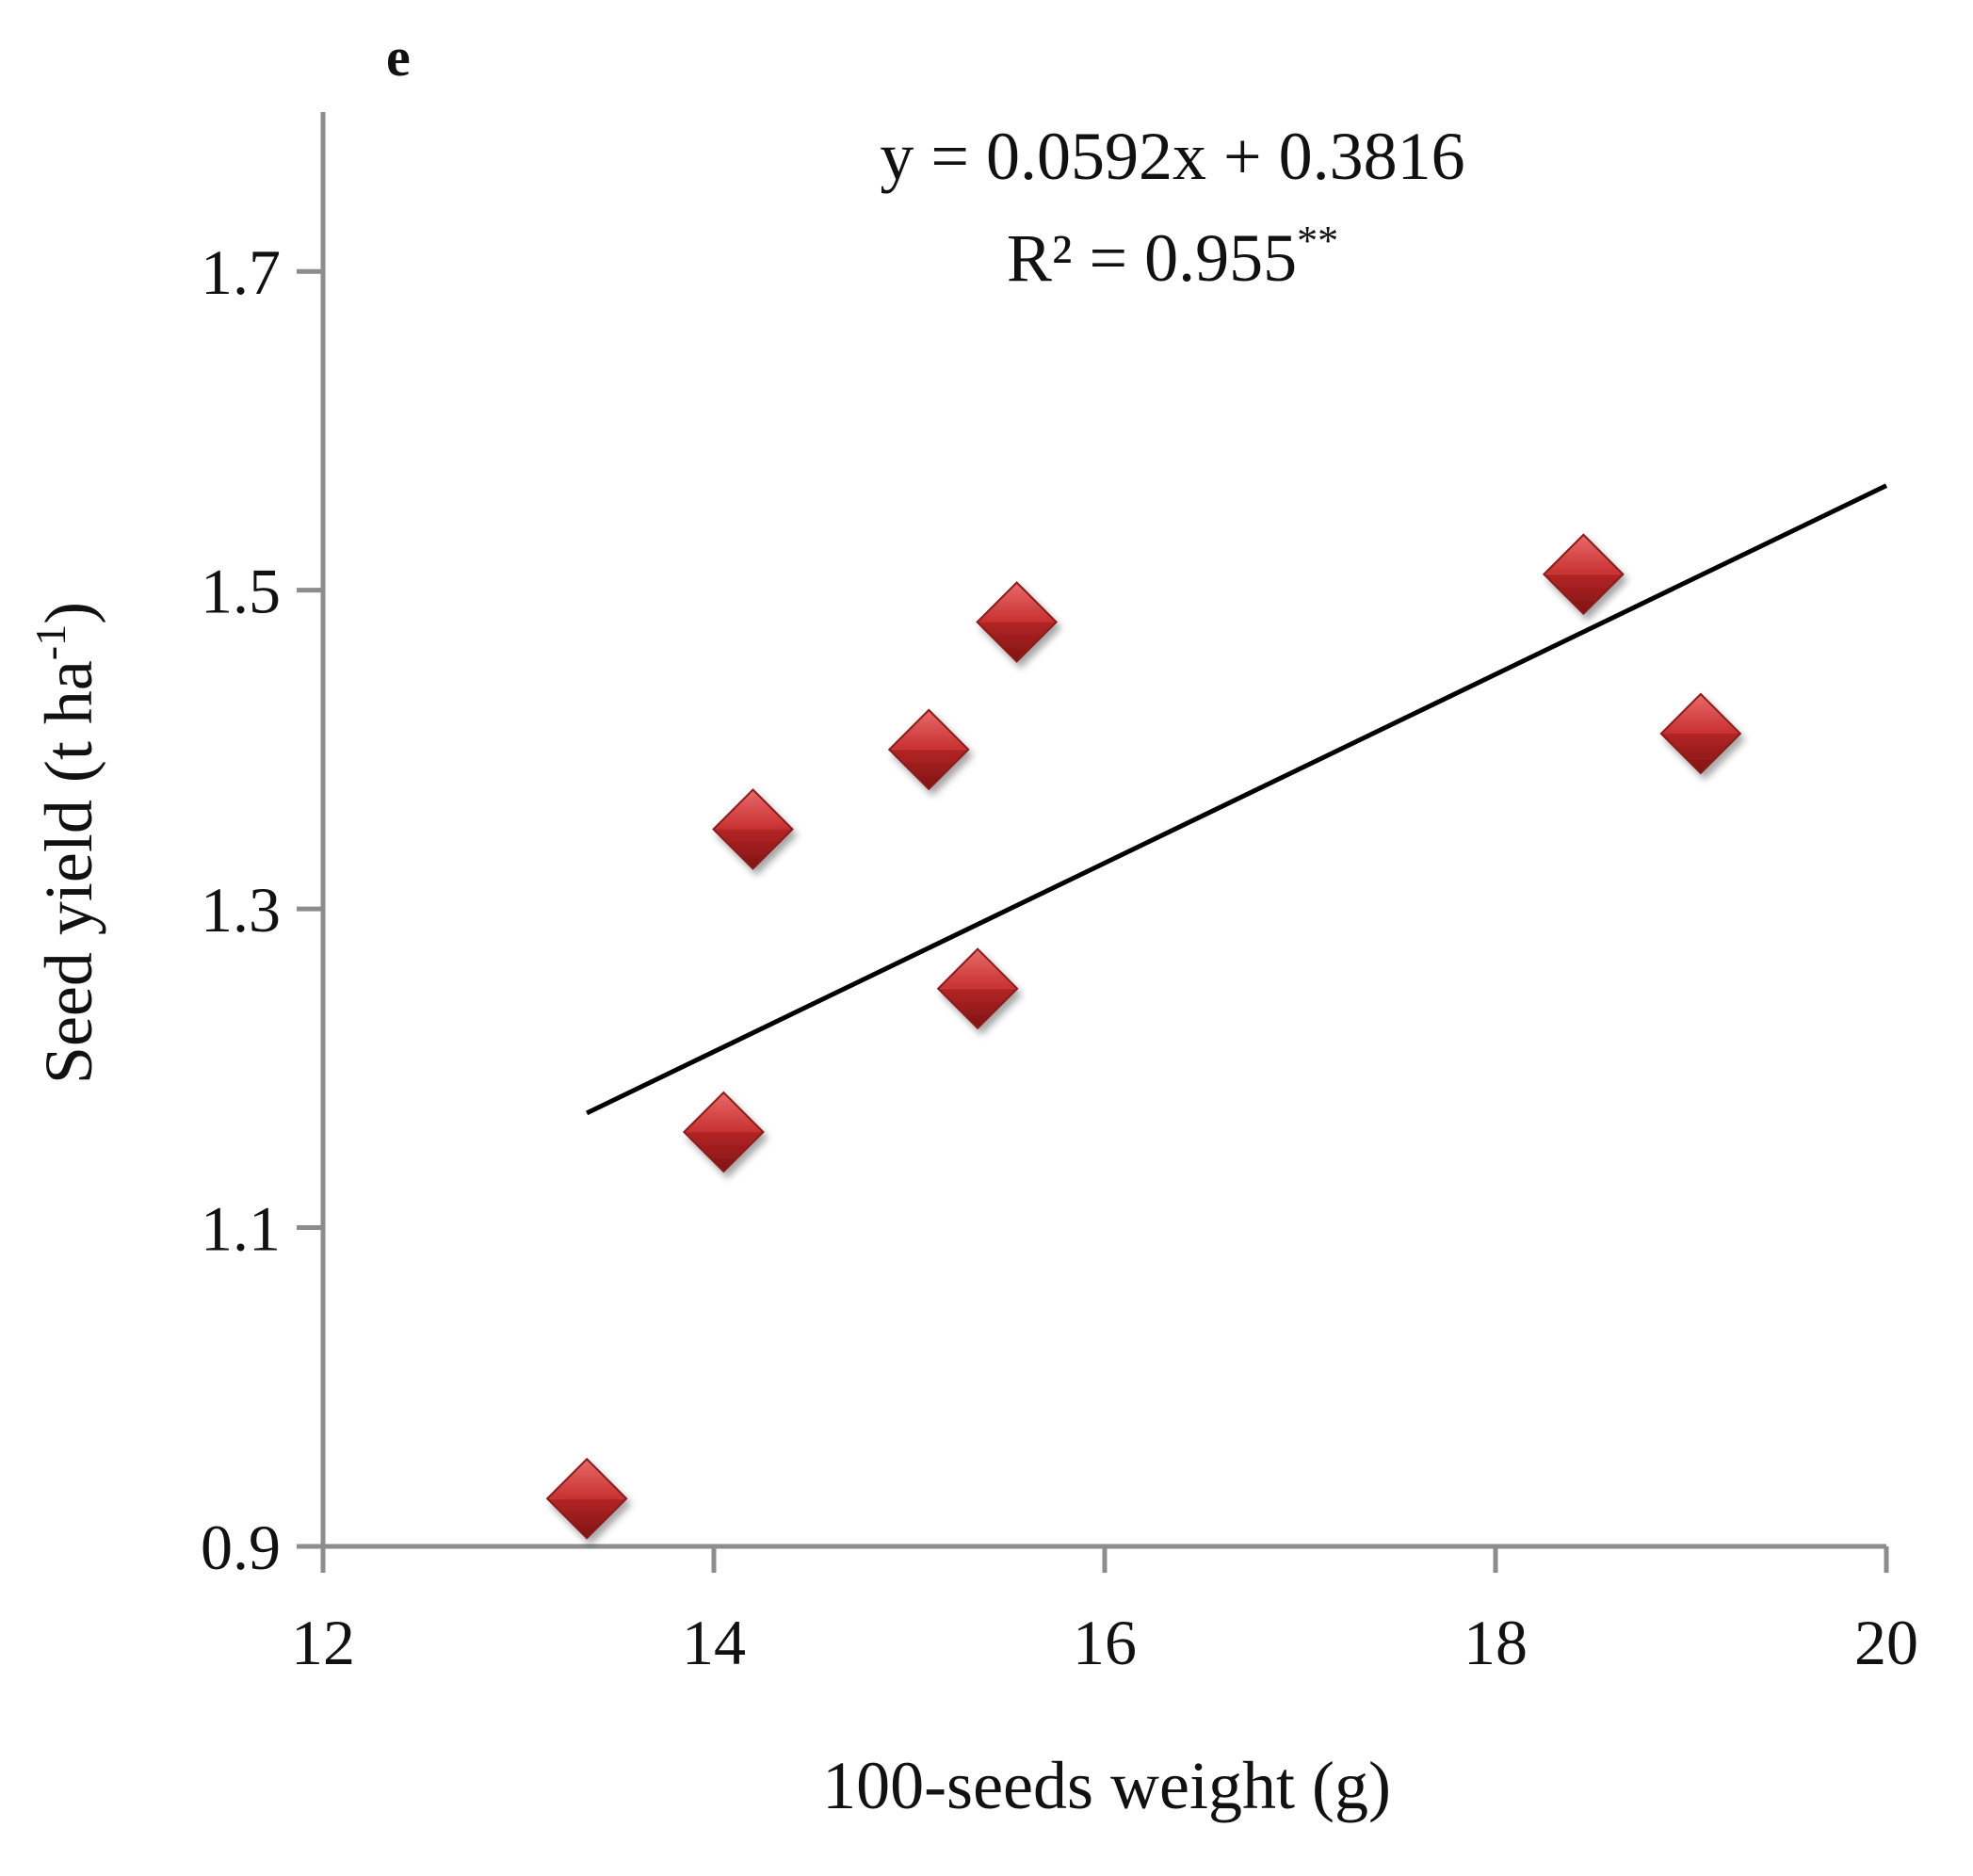 Image resolution: width=1973 pixels, height=1876 pixels. Describe the element at coordinates (241, 910) in the screenshot. I see `y-tick-label: 1.3` at that location.